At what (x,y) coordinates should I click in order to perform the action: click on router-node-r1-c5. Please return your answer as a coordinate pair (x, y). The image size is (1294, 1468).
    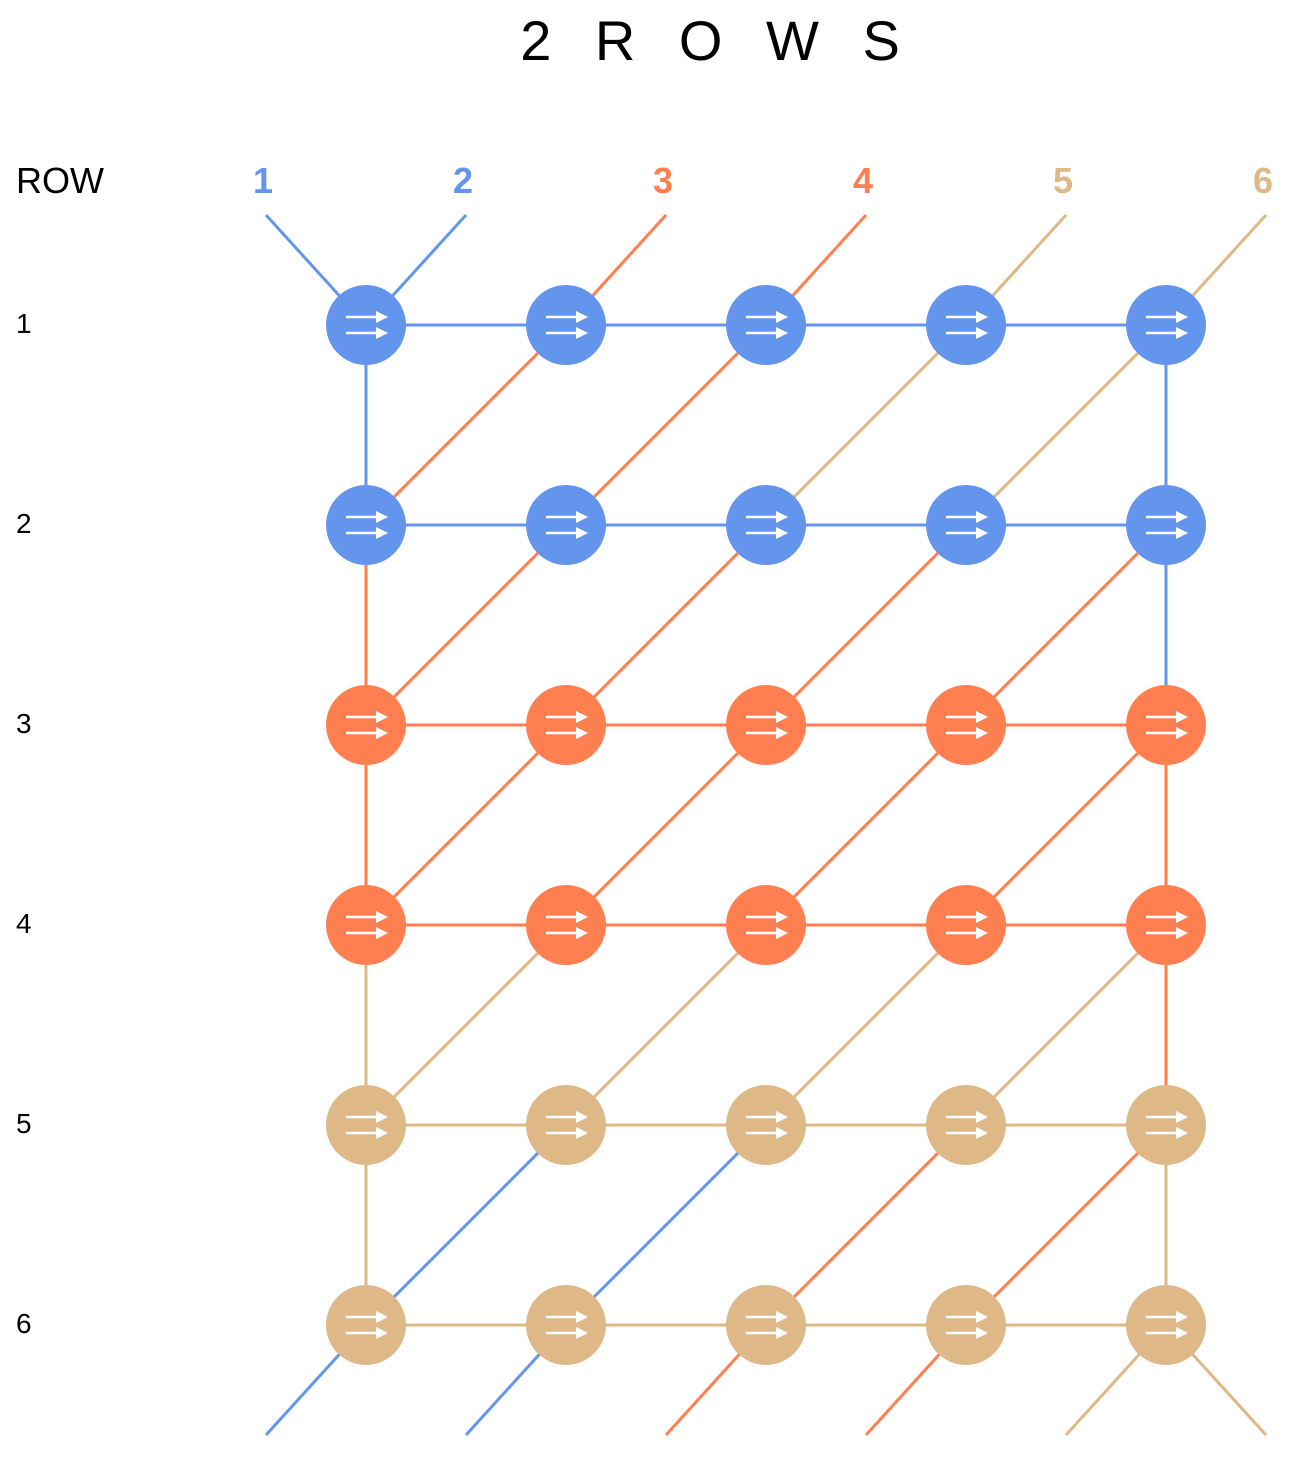
    Looking at the image, I should click on (1166, 325).